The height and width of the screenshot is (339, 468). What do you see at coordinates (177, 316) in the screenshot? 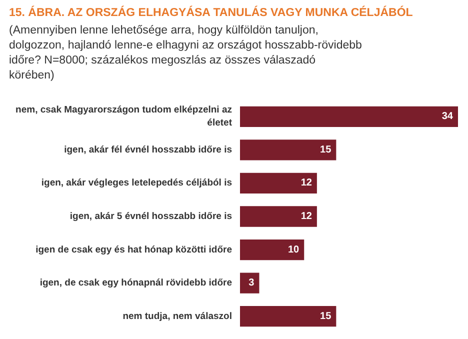
I see `y-tick-label: nem tudja, nem válaszol` at bounding box center [177, 316].